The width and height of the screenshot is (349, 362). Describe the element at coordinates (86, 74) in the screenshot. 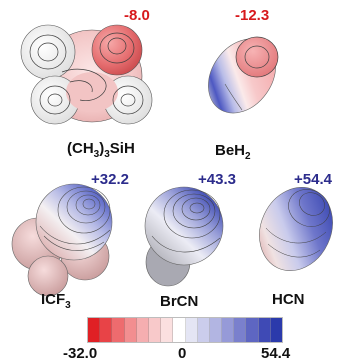

I see `molecule-ch3-3sih-surface` at that location.